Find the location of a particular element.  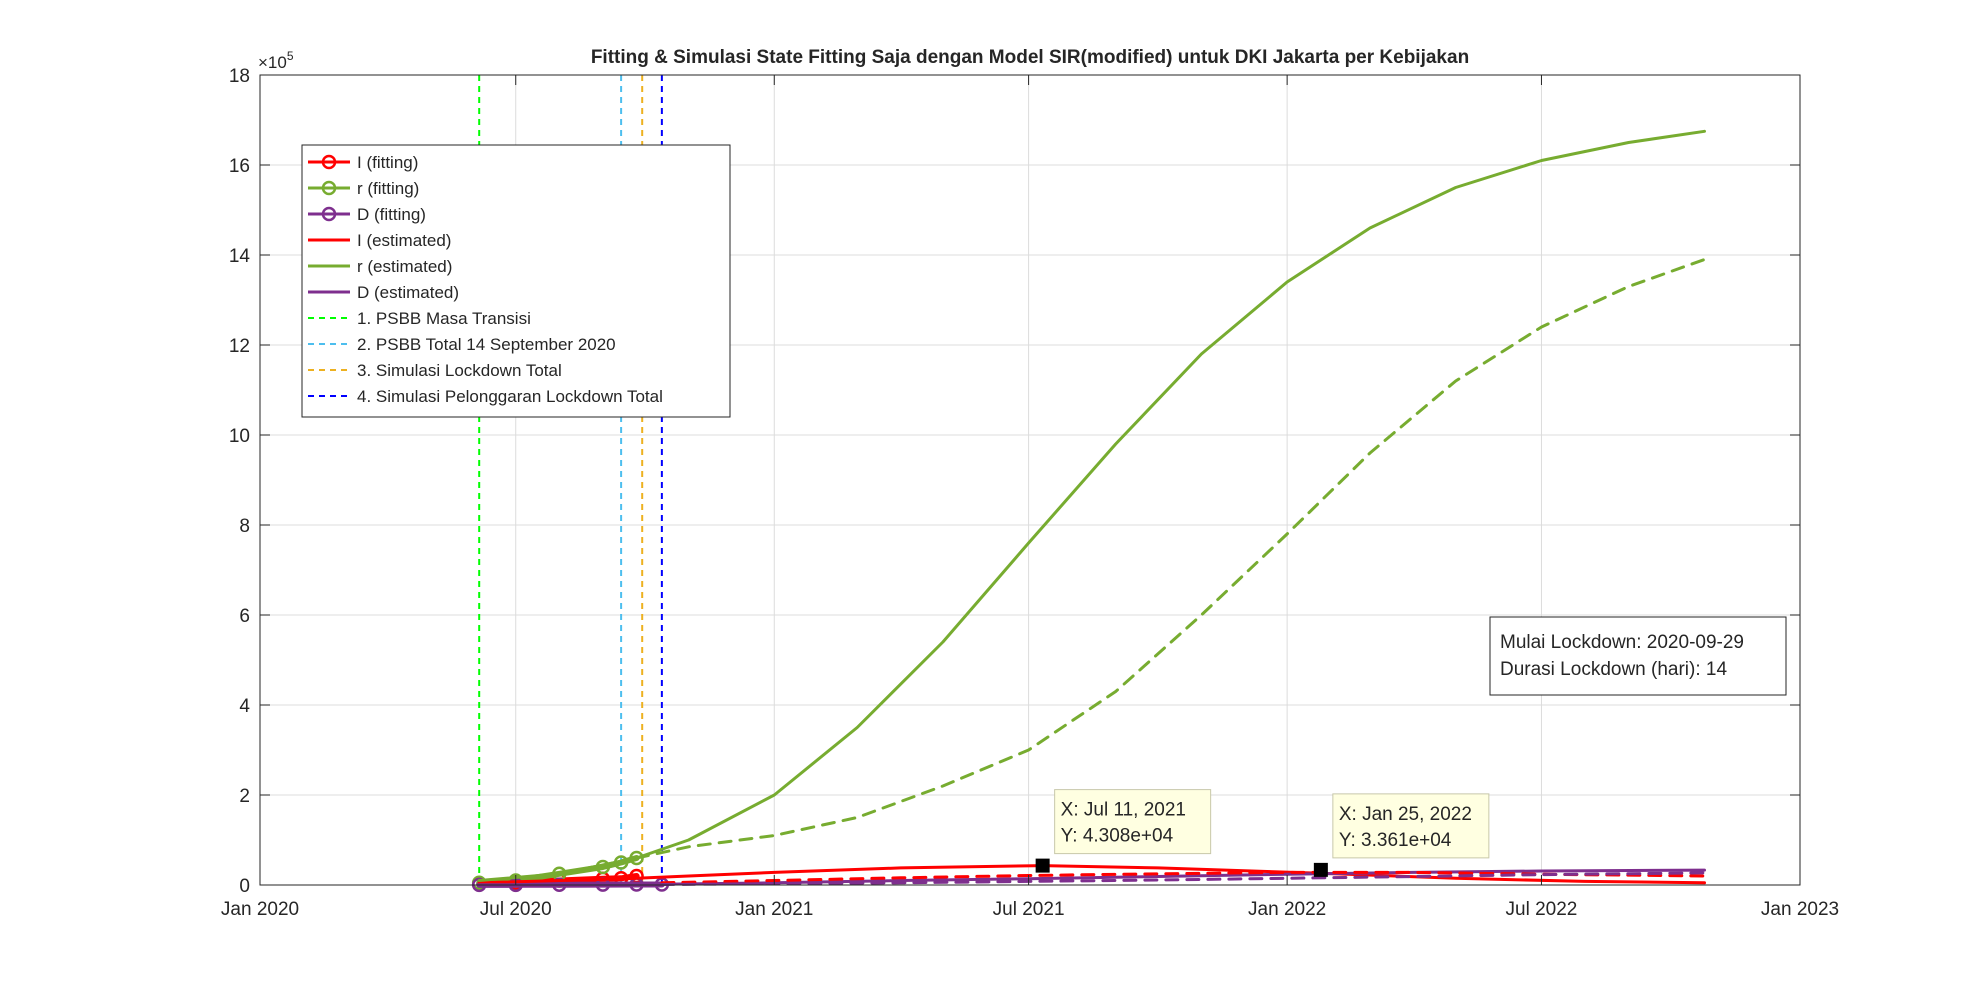

x-tick-label: Jul 2022 is located at coordinates (1542, 909).